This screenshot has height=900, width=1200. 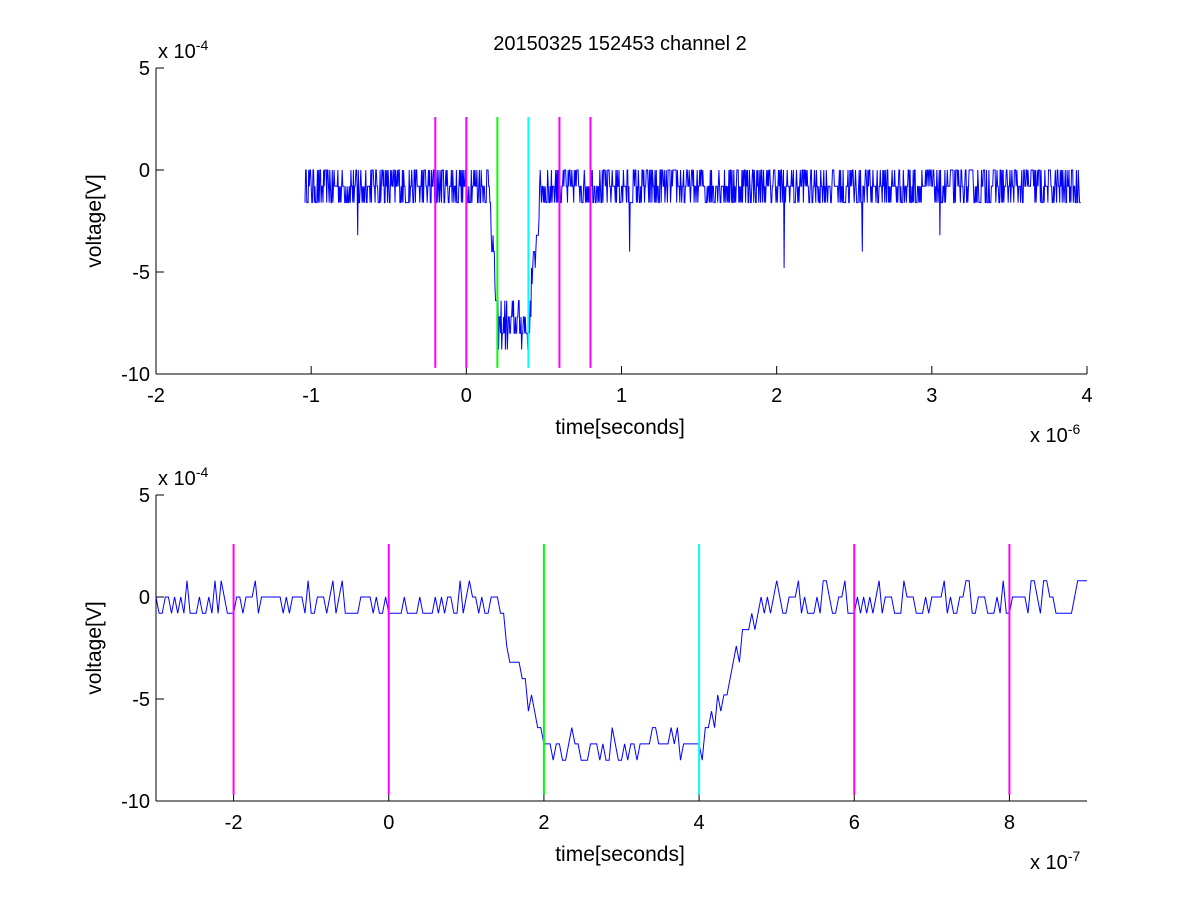 What do you see at coordinates (311, 396) in the screenshot?
I see `x-tick-label: -1` at bounding box center [311, 396].